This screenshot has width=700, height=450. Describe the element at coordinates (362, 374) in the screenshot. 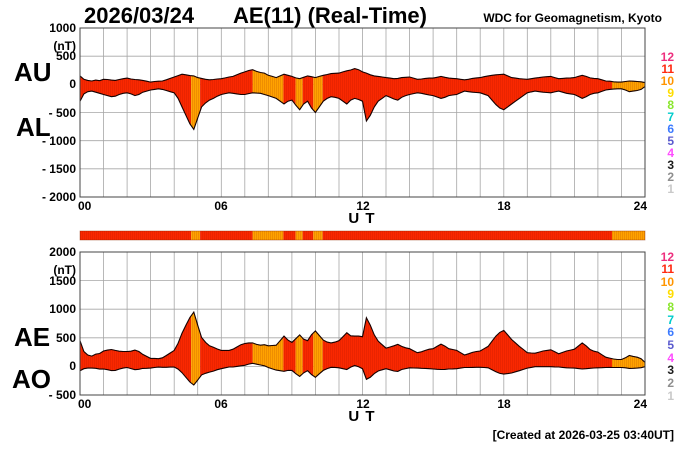

I see `ao-trace` at that location.